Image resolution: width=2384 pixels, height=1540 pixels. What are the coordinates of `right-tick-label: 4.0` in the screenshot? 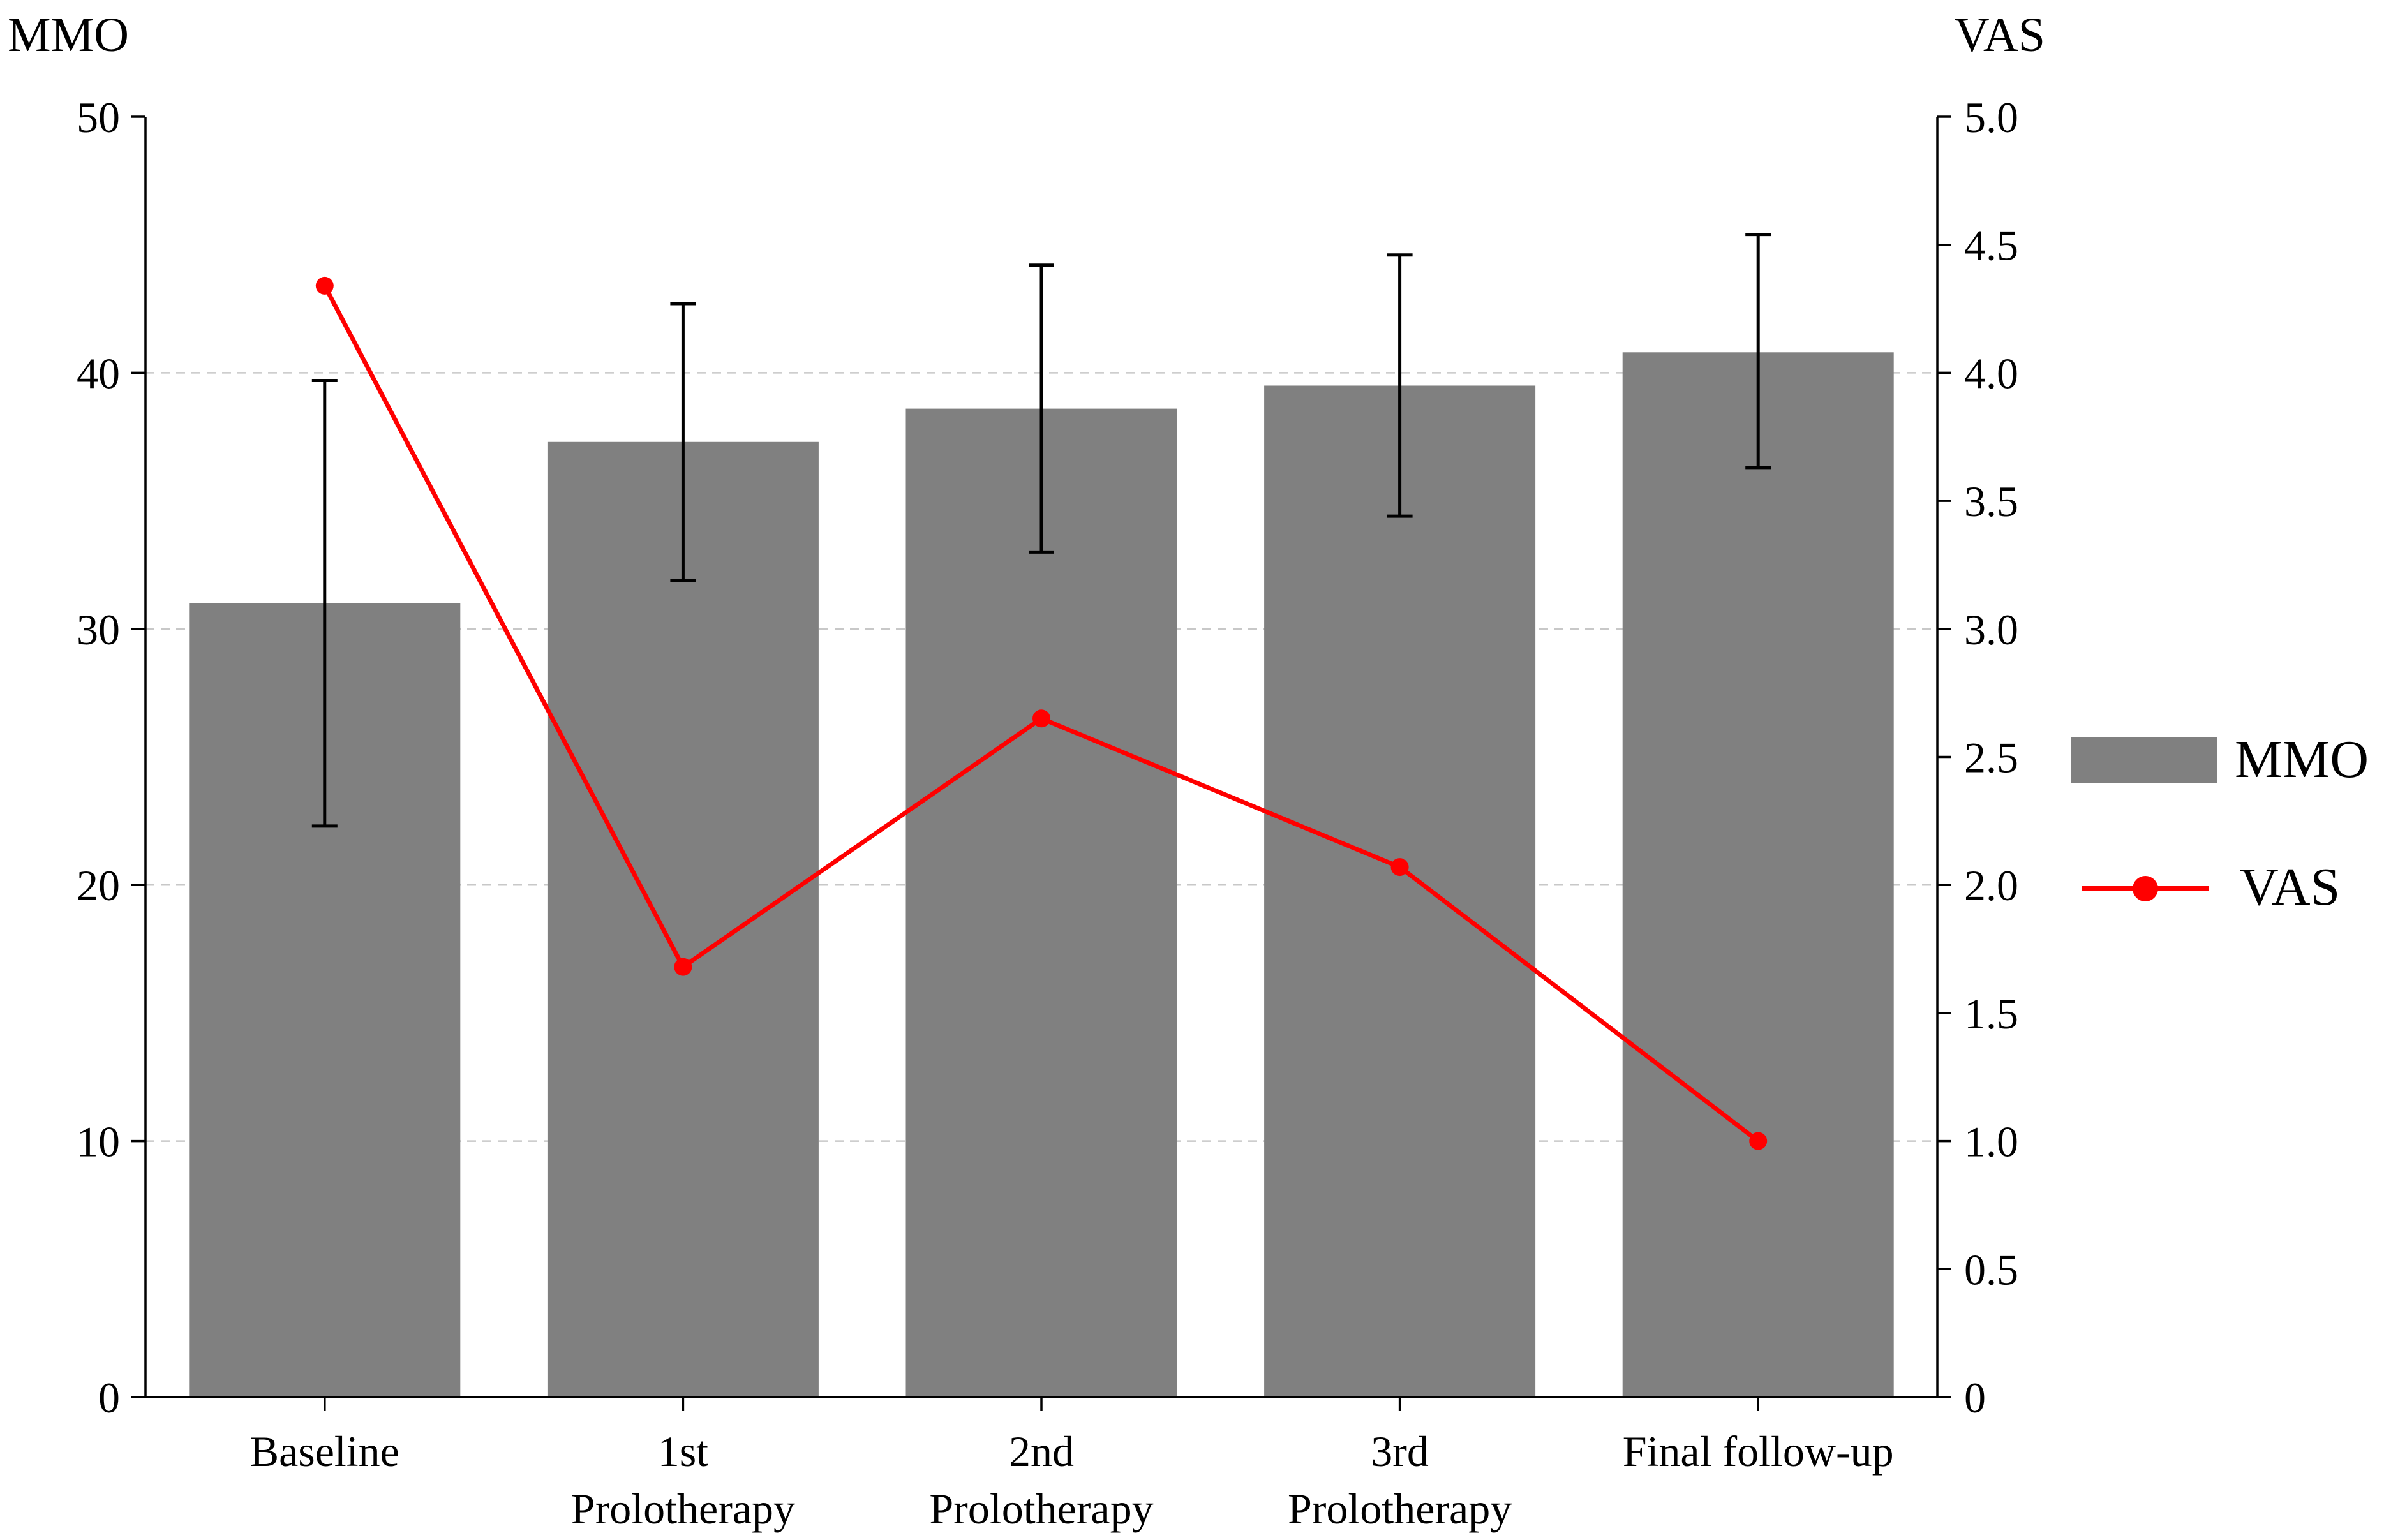 It's located at (1991, 373).